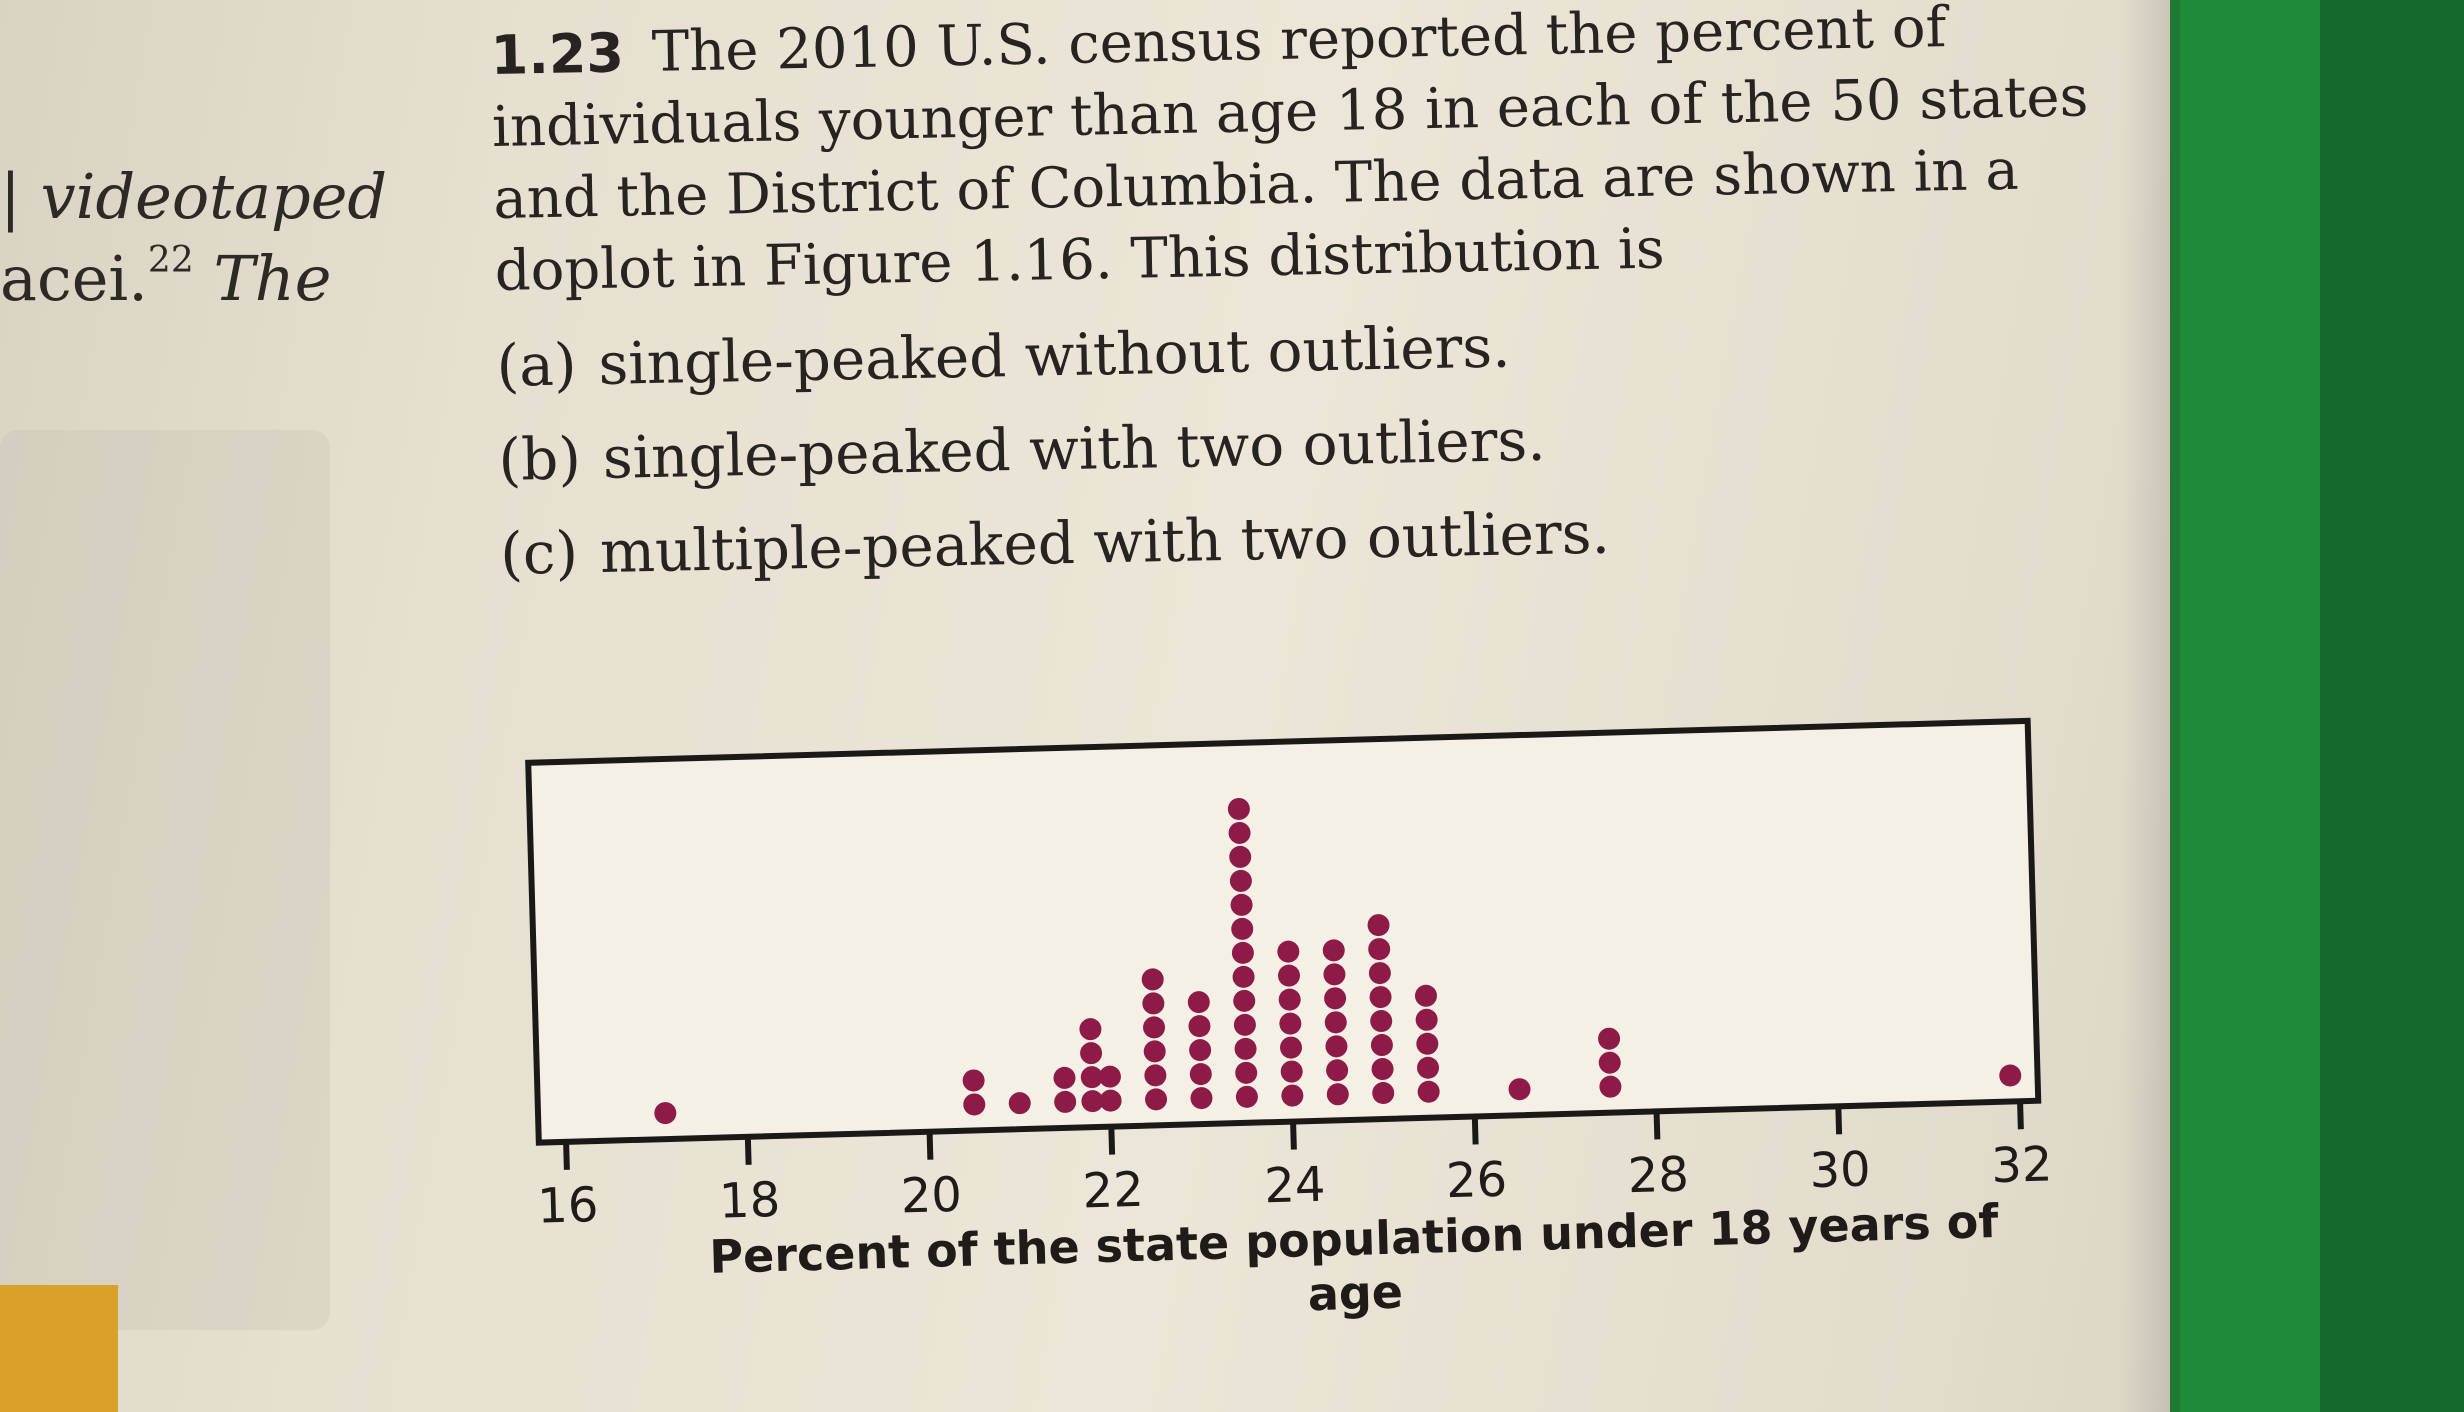 This screenshot has width=2464, height=1412. Describe the element at coordinates (1840, 1170) in the screenshot. I see `x-tick-label: 30` at that location.